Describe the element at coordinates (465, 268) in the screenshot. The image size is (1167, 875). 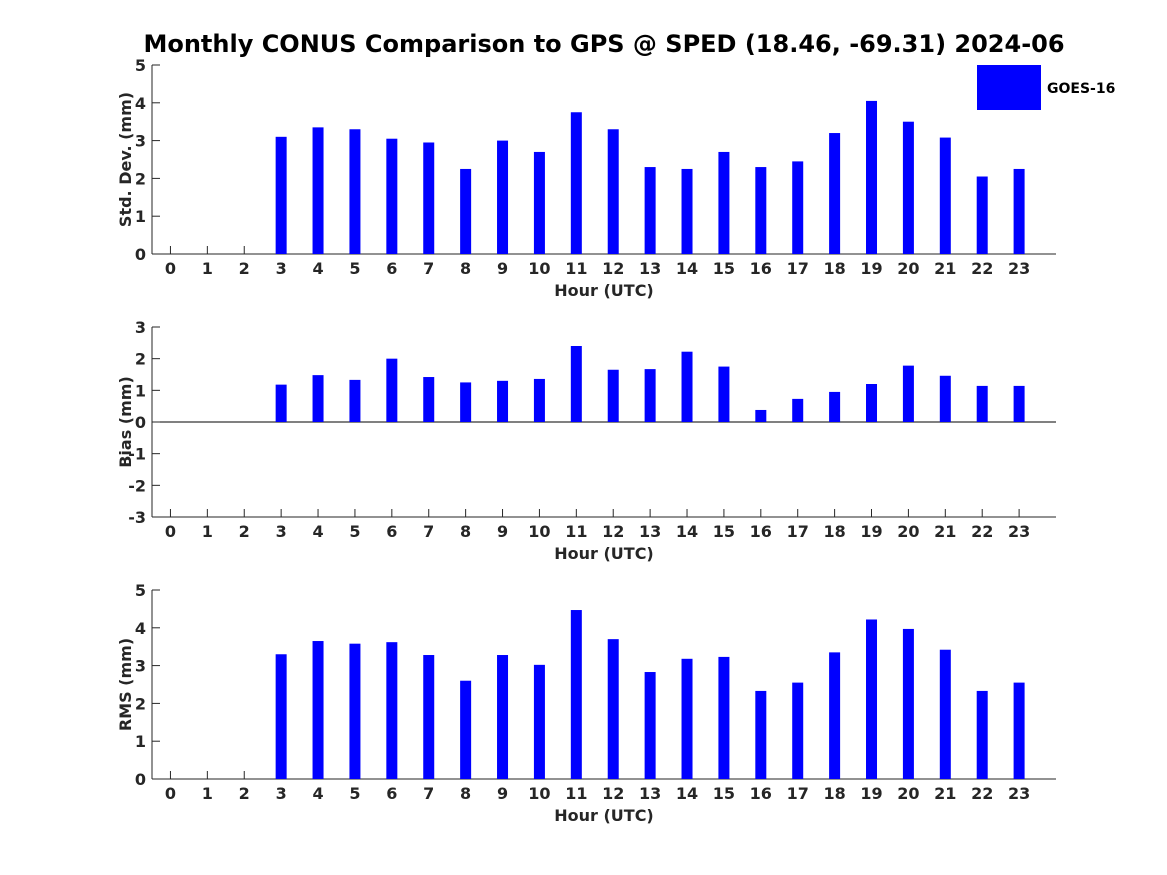
I see `x-tick-label-std-dev: 8` at that location.